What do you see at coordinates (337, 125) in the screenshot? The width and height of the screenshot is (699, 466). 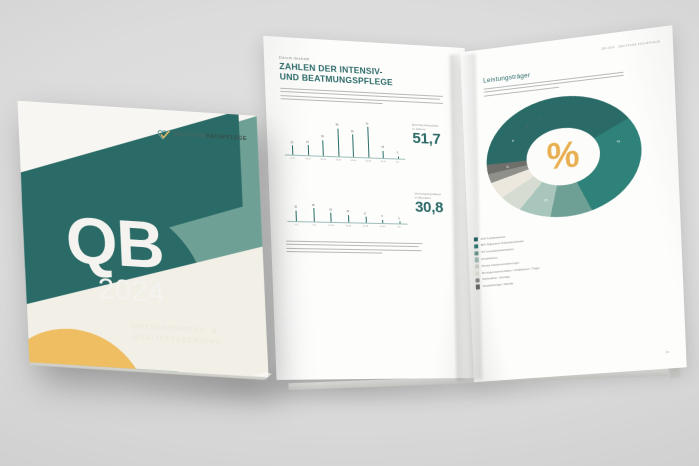 I see `bar-value-label: 68` at bounding box center [337, 125].